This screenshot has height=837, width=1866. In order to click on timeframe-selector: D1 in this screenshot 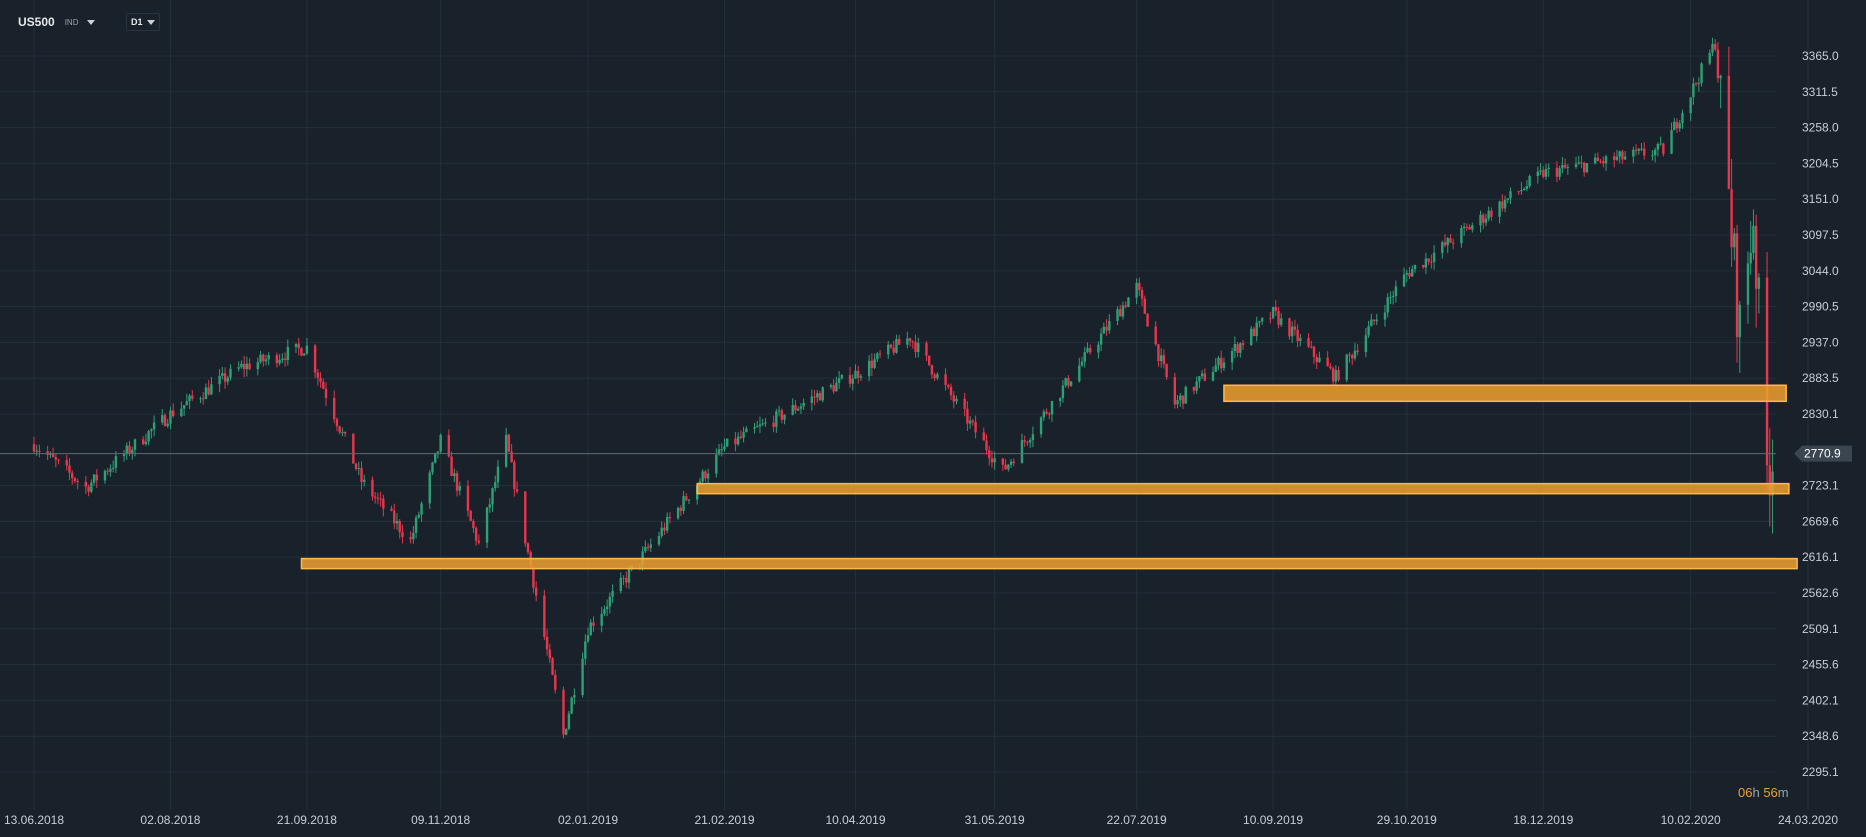, I will do `click(143, 22)`.